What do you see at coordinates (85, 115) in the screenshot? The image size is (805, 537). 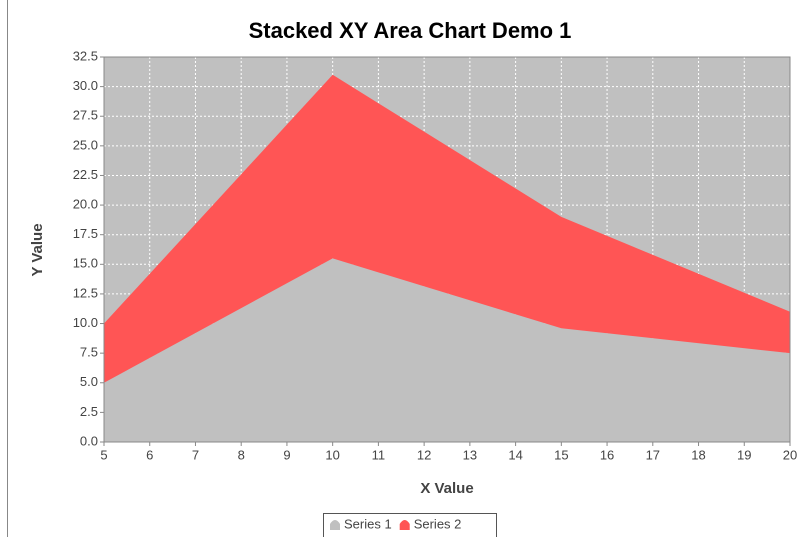 I see `y-tick-label: 27.5` at bounding box center [85, 115].